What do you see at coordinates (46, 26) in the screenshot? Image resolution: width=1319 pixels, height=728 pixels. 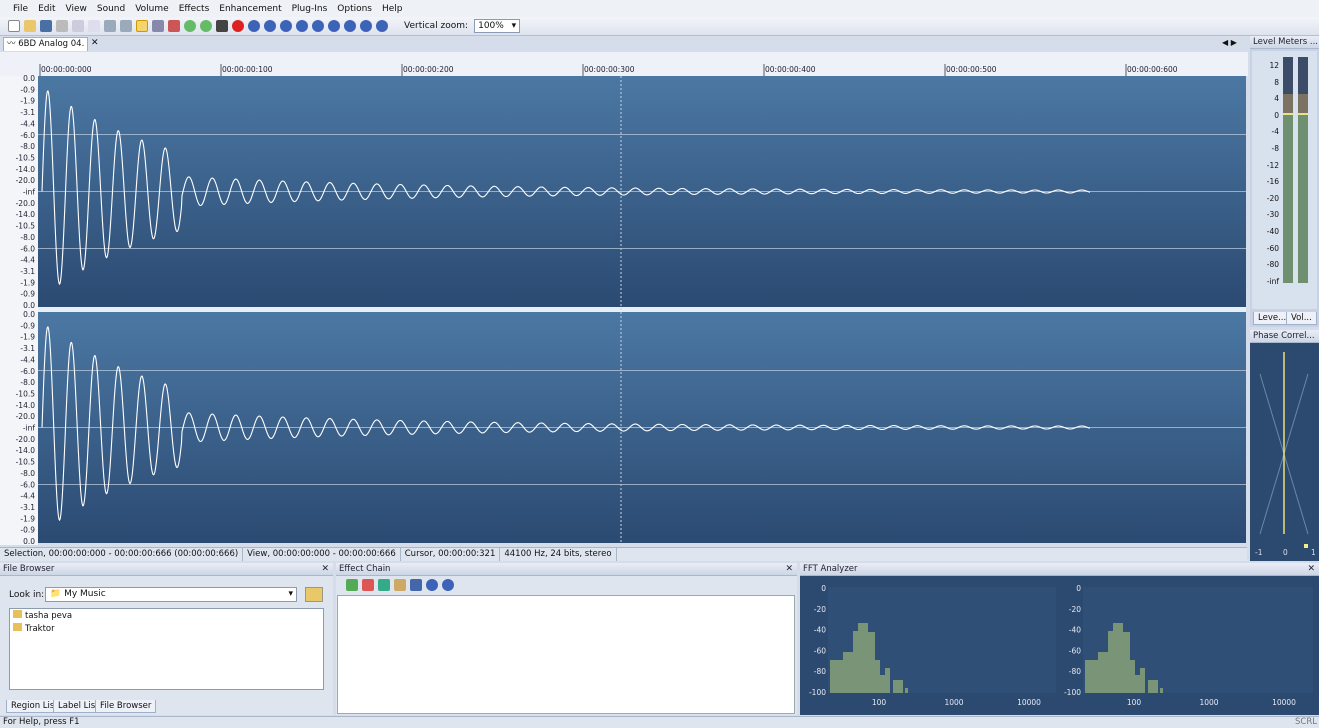 I see `save-button` at bounding box center [46, 26].